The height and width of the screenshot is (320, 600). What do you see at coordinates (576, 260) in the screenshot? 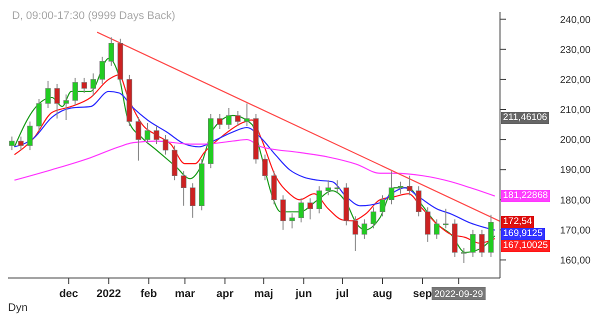
I see `y-tick-label: 160,00` at bounding box center [576, 260].